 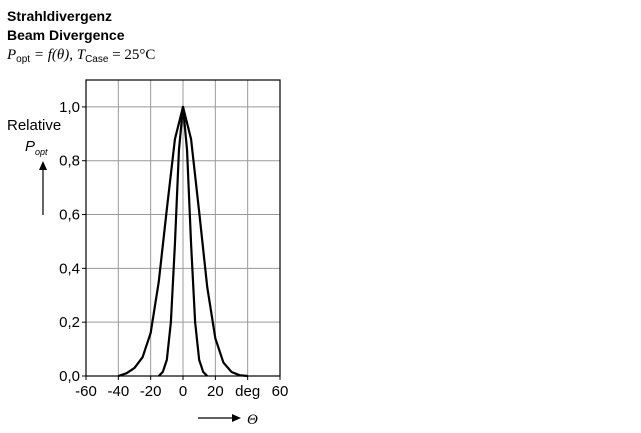 I want to click on x-tick-label: 0, so click(x=183, y=391).